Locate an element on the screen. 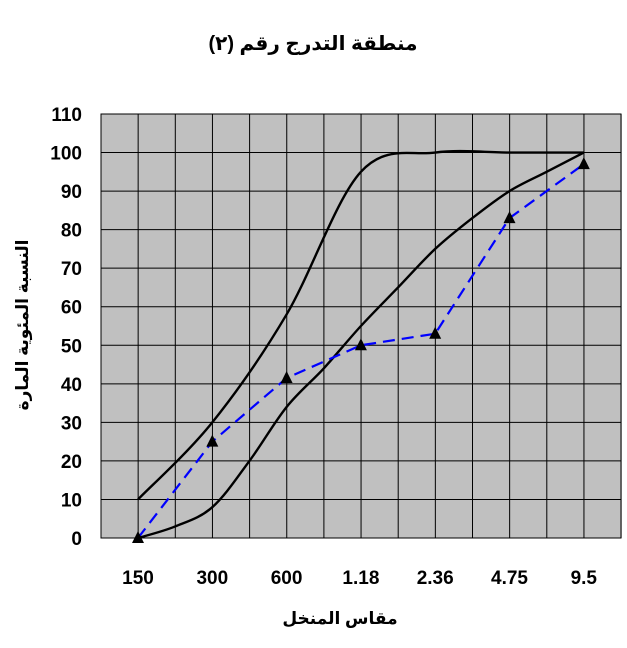 This screenshot has width=627, height=648. y-tick-label: 60 is located at coordinates (71, 308).